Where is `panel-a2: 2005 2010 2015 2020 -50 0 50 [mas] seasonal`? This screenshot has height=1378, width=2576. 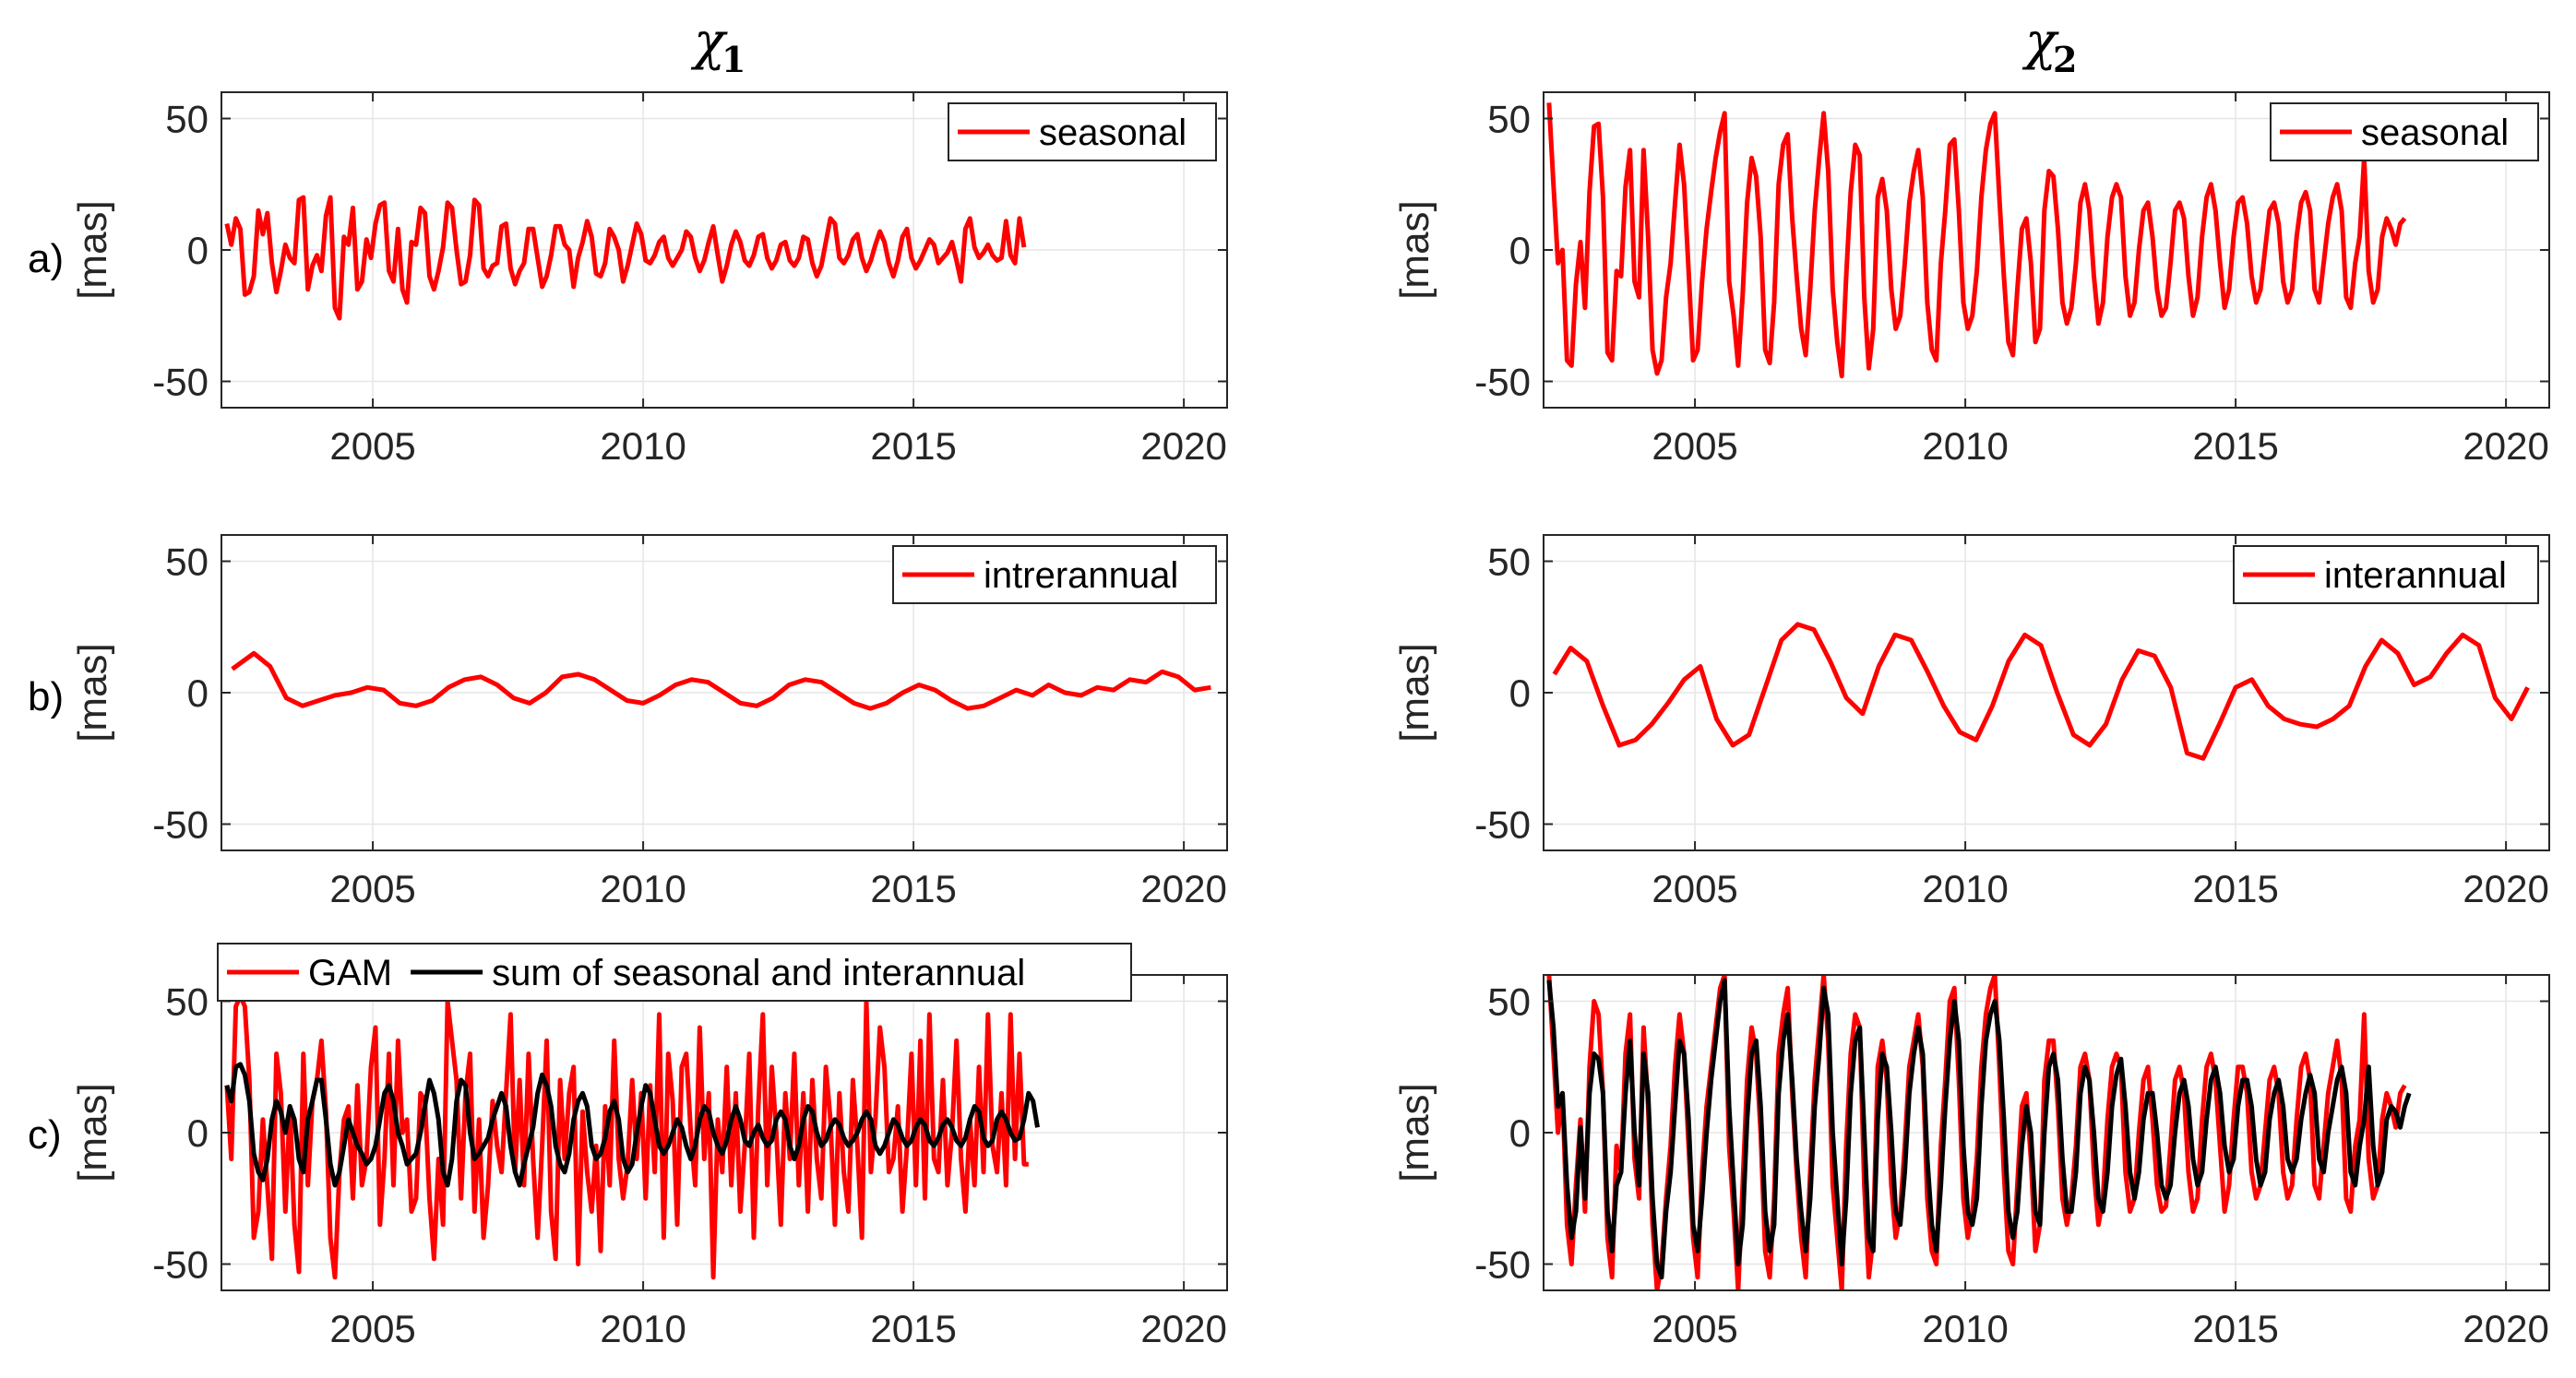
panel-a2: 2005 2010 2015 2020 -50 0 50 [mas] seasonal is located at coordinates (1971, 279).